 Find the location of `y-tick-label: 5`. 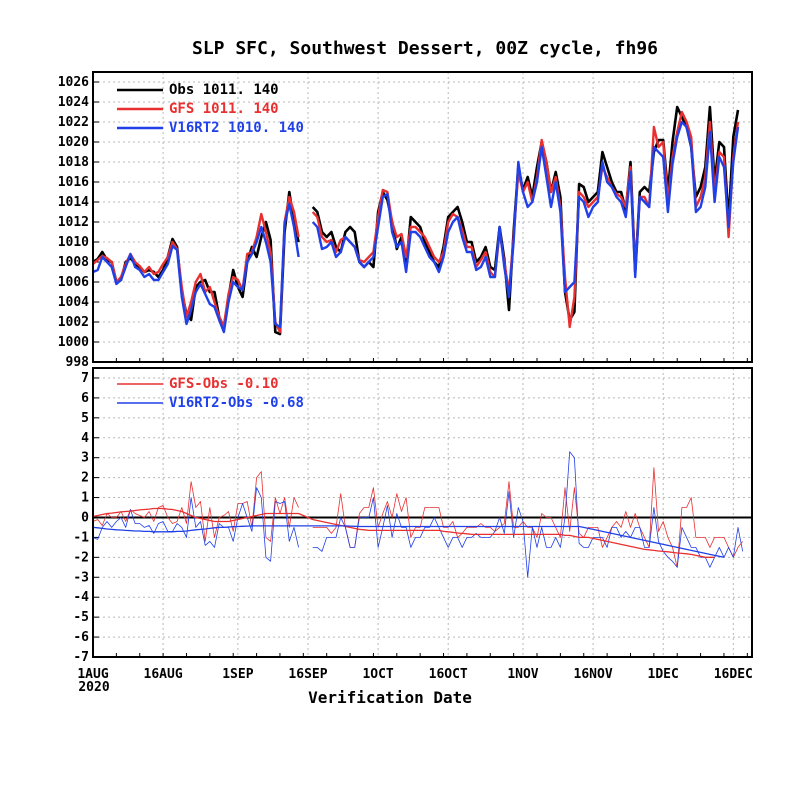

y-tick-label: 5 is located at coordinates (85, 418).